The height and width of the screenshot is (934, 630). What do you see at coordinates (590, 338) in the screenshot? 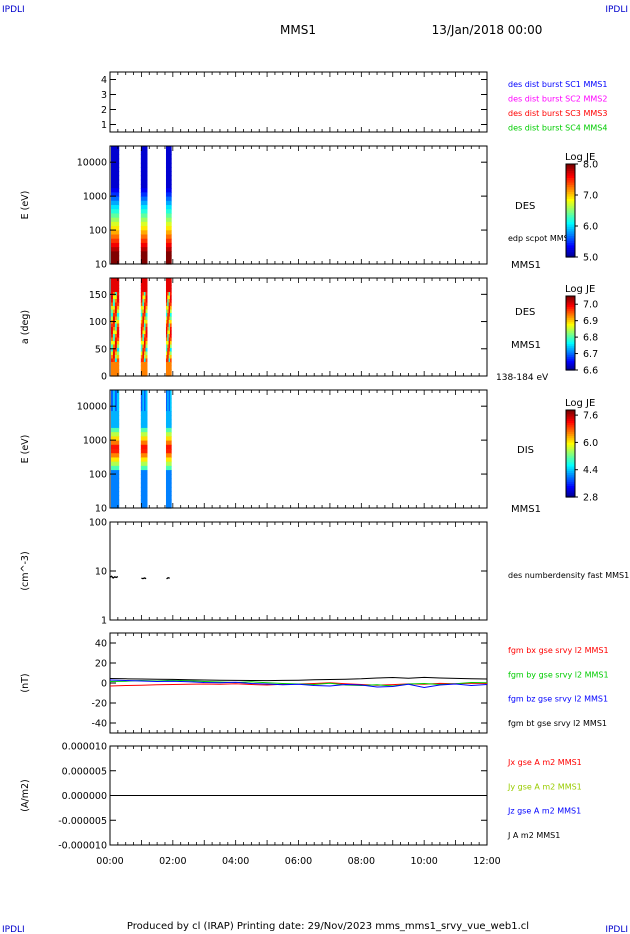
I see `colorbar-tick-label: 6.8` at bounding box center [590, 338].